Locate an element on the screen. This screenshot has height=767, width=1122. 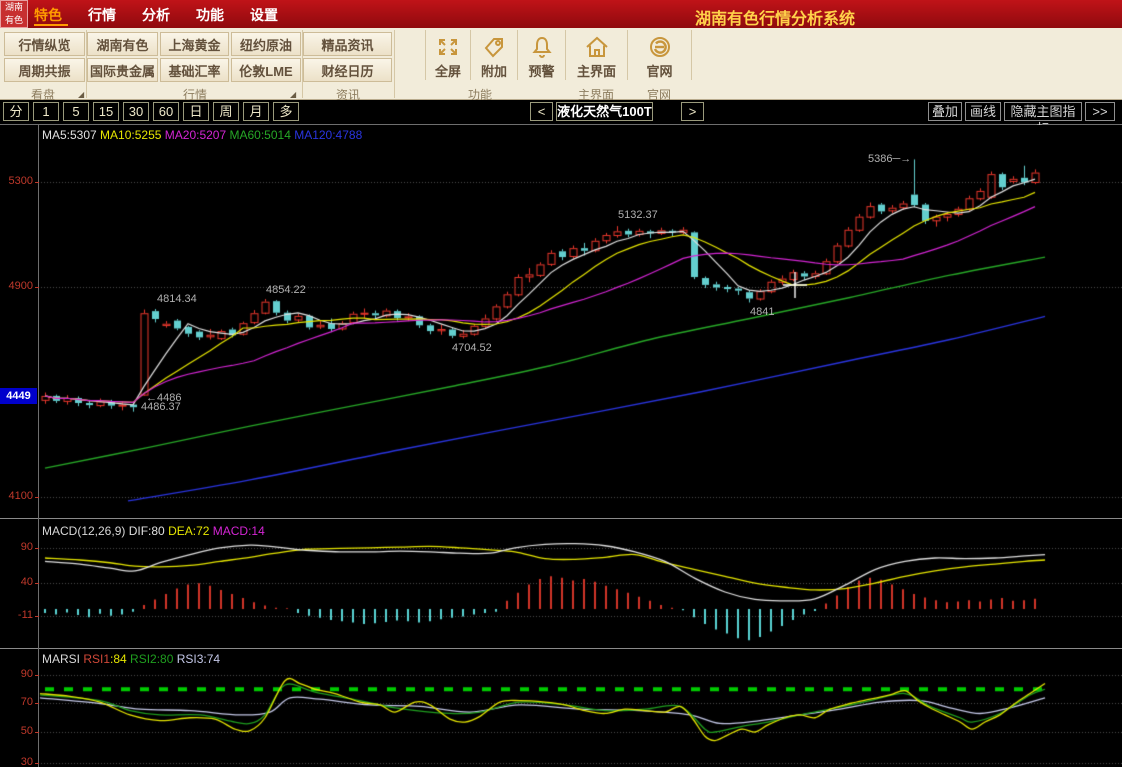
toolbar-btn-attach: 附加 is located at coordinates (493, 55).